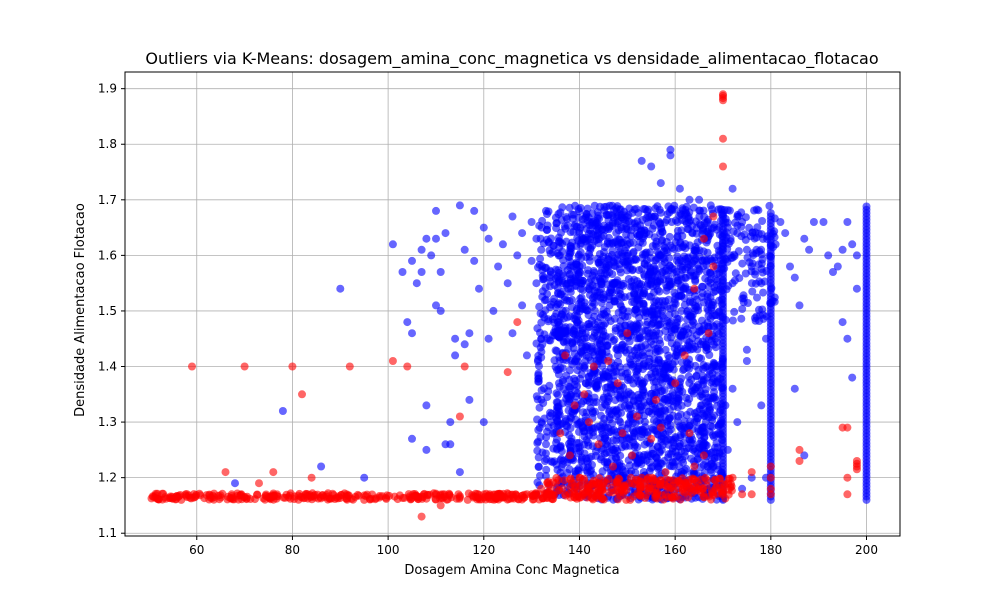 Image resolution: width=1000 pixels, height=604 pixels. Describe the element at coordinates (107, 367) in the screenshot. I see `y-tick-label: 1.4` at that location.